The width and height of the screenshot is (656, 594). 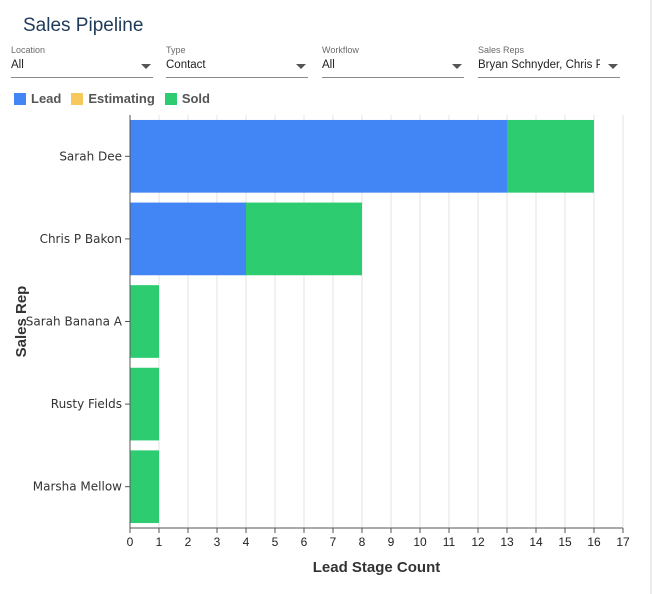 I want to click on x-tick-label: 10, so click(x=420, y=542).